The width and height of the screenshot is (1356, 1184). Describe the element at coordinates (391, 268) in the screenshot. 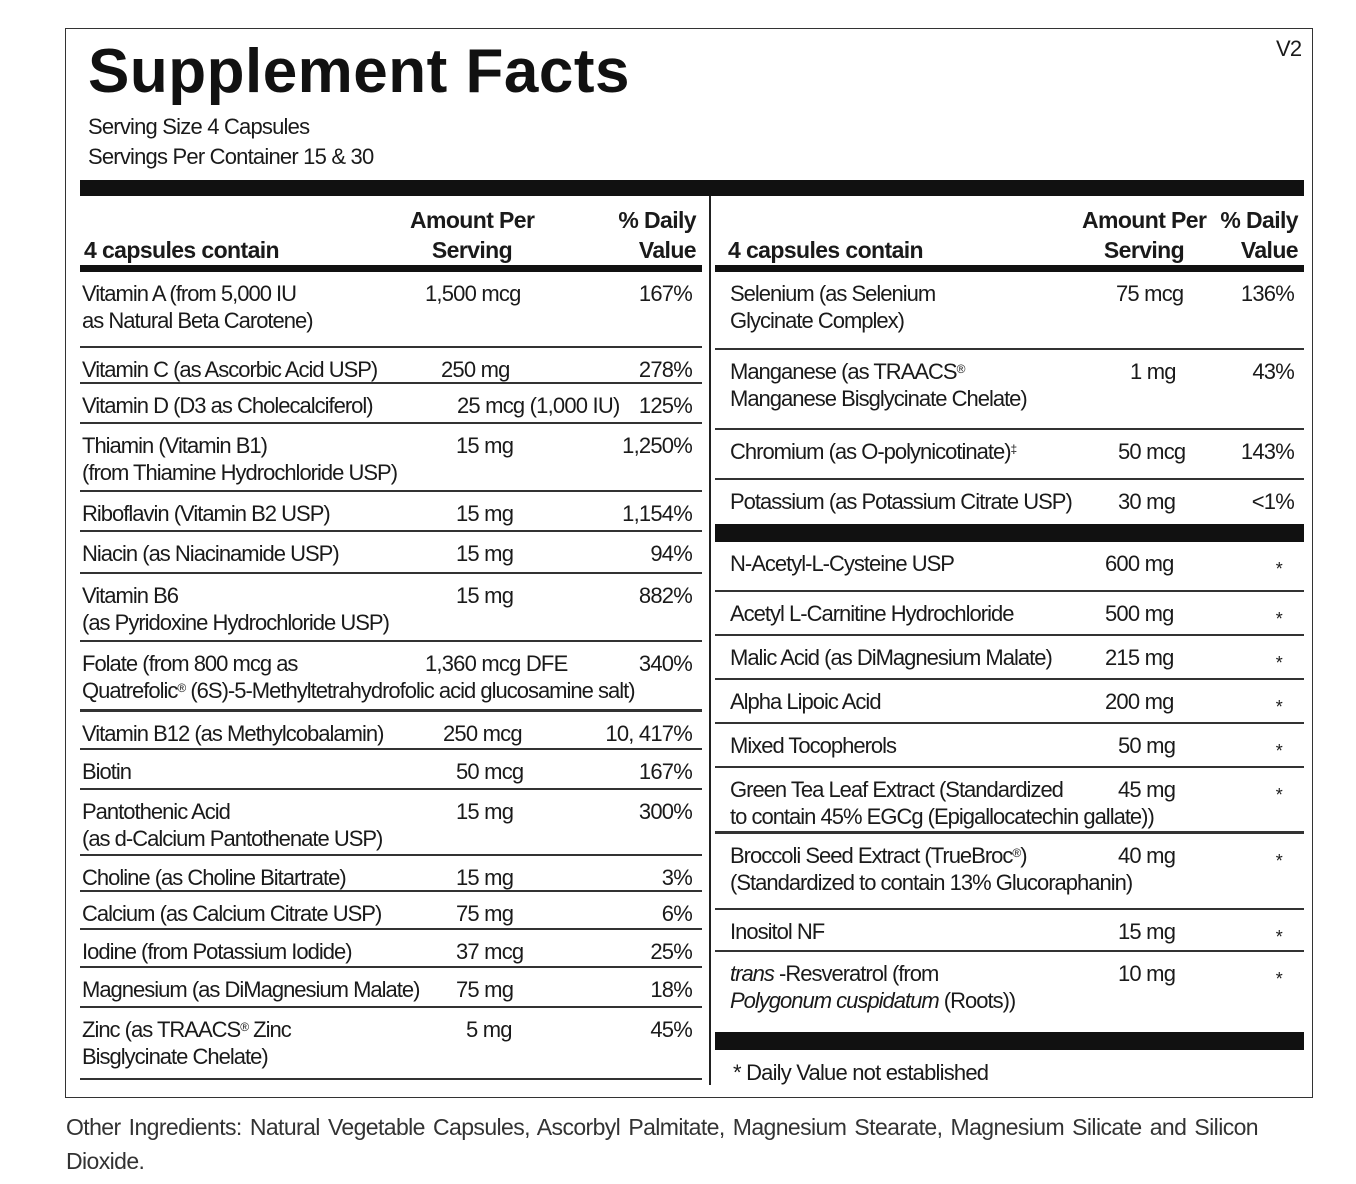

I see `left-header-bar` at that location.